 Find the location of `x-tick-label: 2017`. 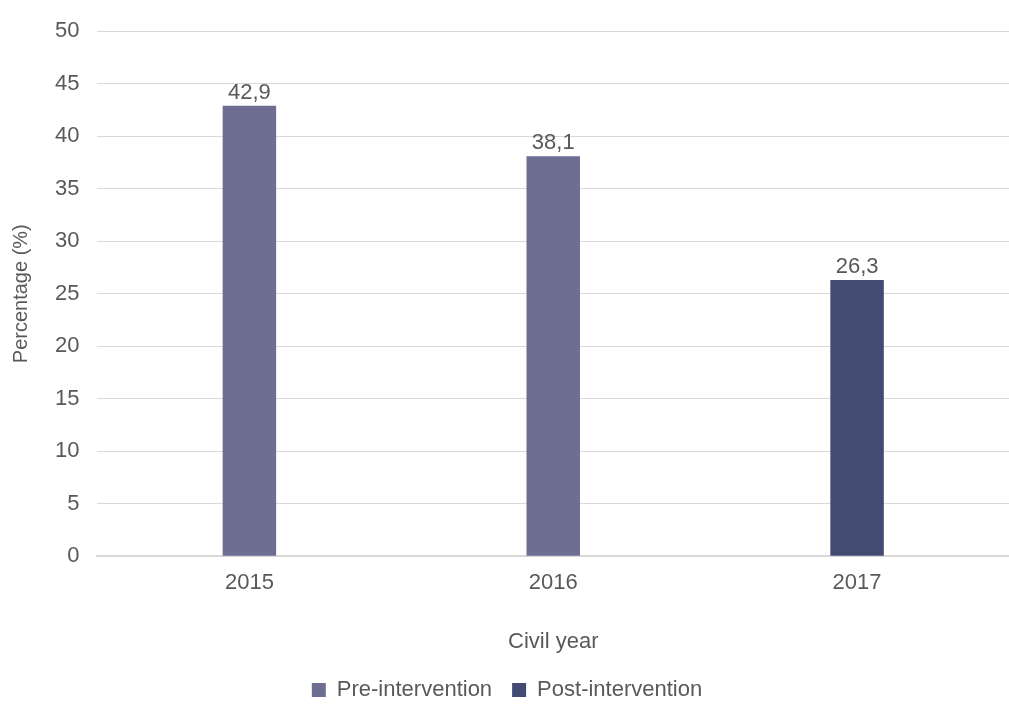

x-tick-label: 2017 is located at coordinates (857, 582).